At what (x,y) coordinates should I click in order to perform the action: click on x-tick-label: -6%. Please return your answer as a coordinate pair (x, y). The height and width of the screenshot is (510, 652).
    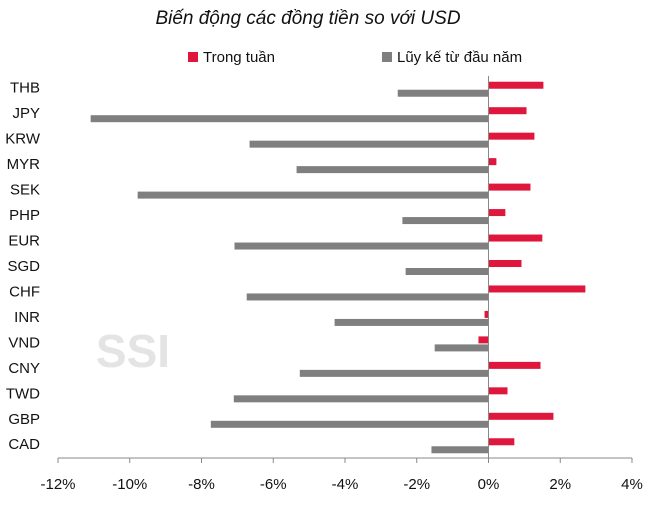
    Looking at the image, I should click on (273, 484).